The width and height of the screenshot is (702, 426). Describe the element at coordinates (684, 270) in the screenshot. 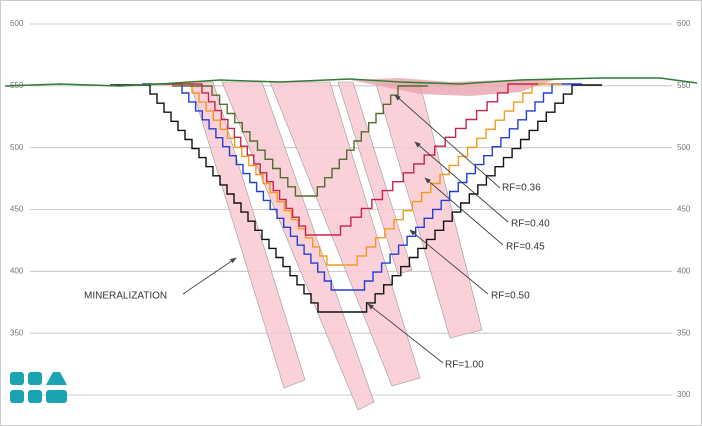

I see `right-tick-label: 400` at that location.